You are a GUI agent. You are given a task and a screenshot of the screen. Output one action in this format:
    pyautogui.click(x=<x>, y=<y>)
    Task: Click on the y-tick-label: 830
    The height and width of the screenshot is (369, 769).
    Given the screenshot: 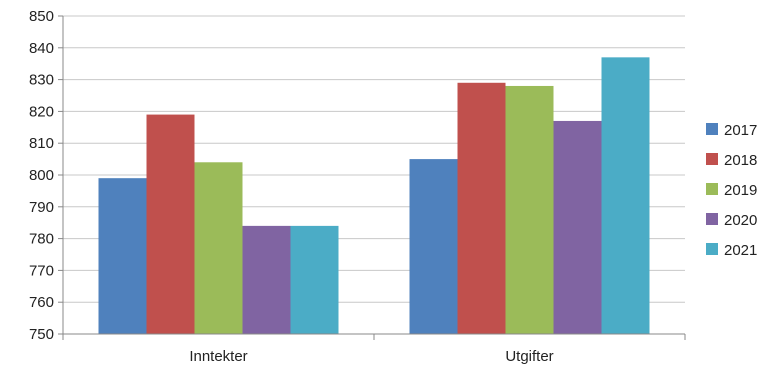 What is the action you would take?
    pyautogui.click(x=41, y=80)
    